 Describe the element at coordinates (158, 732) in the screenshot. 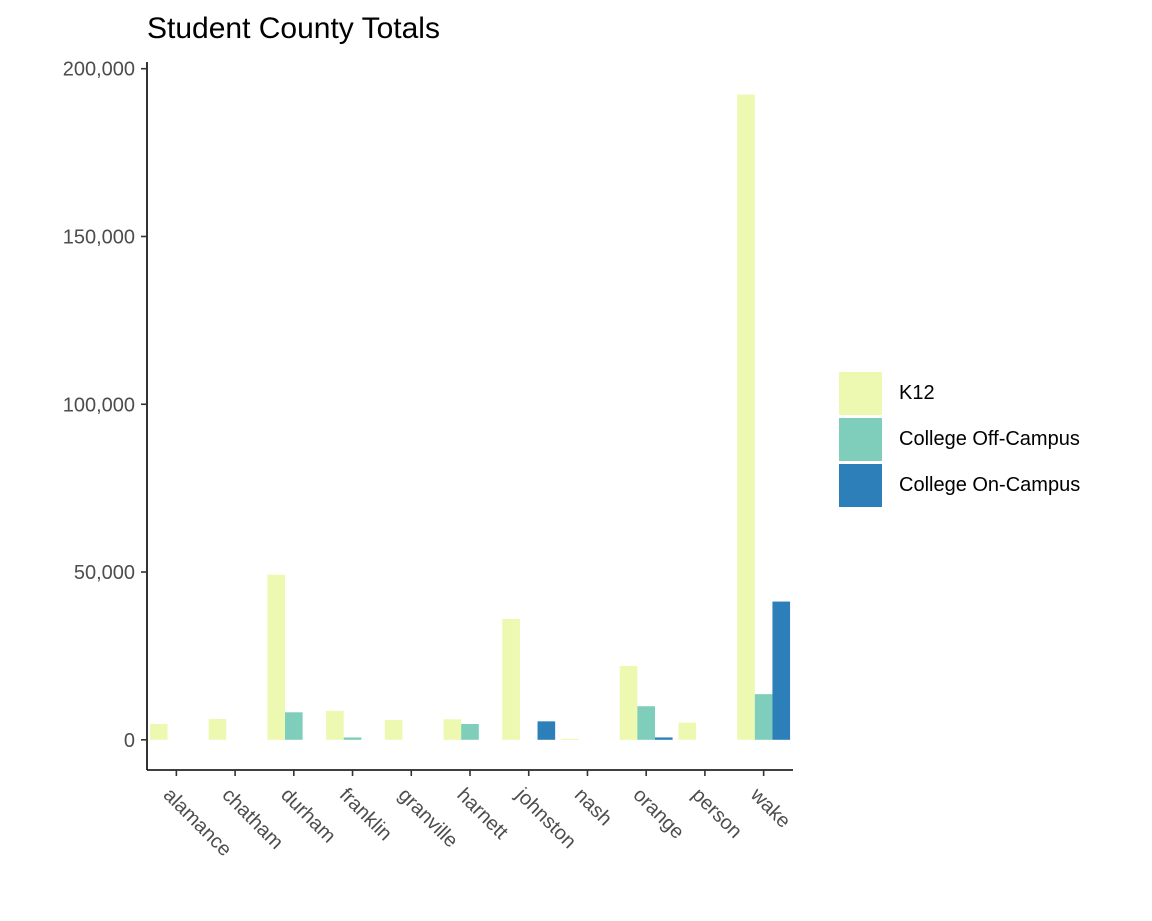

I see `bar-alamance-k12` at that location.